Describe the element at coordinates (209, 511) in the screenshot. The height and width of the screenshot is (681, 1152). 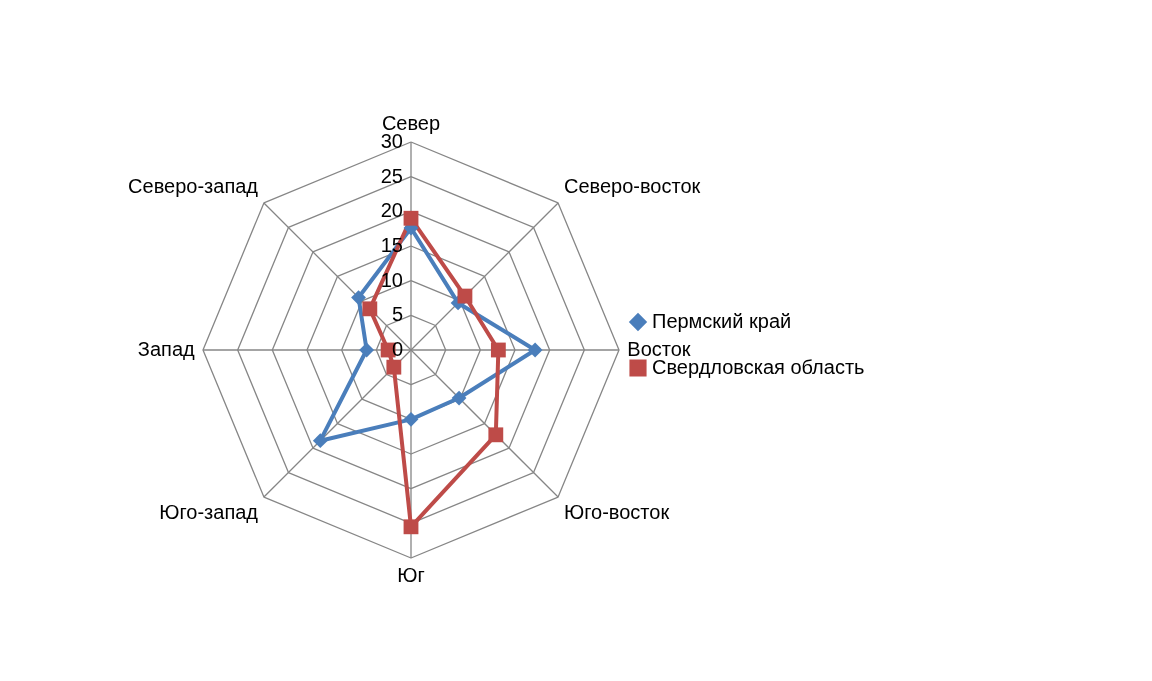
I see `spoke-label: Юго-запад` at that location.